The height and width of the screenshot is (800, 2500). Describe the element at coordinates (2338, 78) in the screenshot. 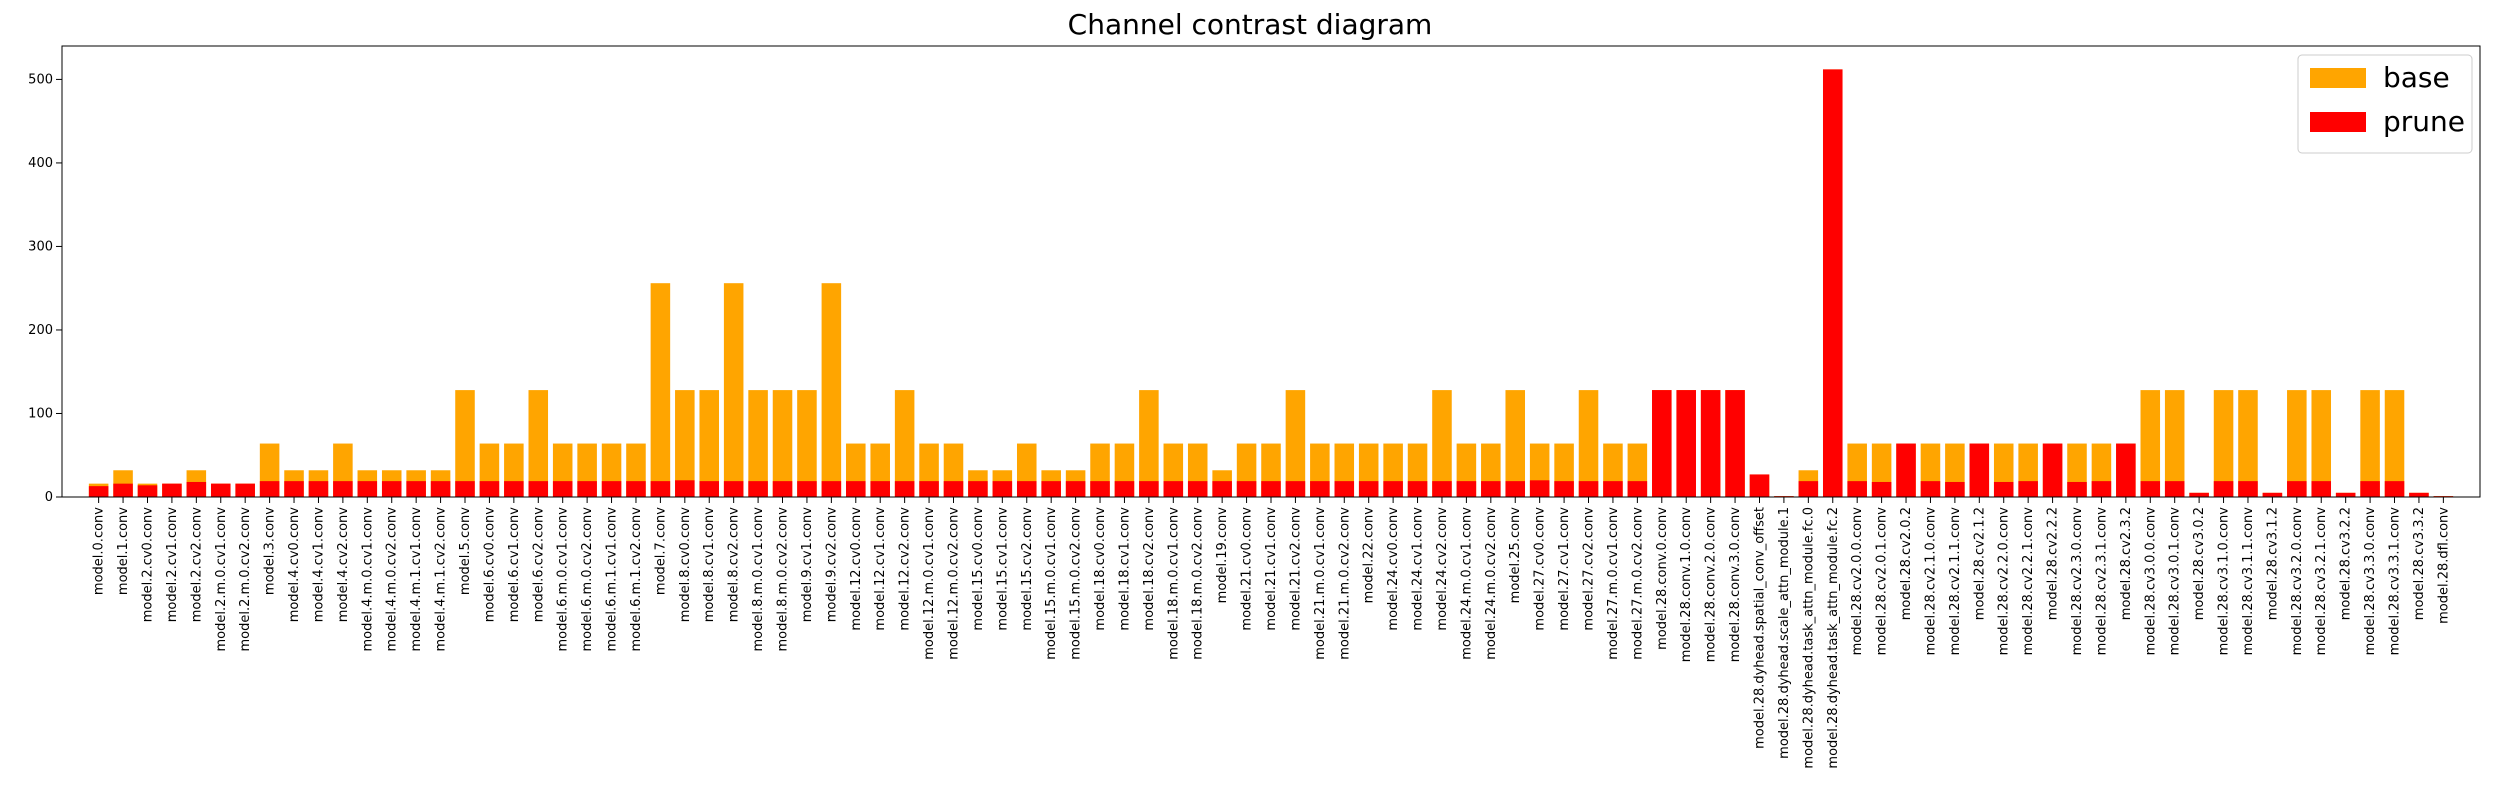

I see `legend-swatch-base` at that location.